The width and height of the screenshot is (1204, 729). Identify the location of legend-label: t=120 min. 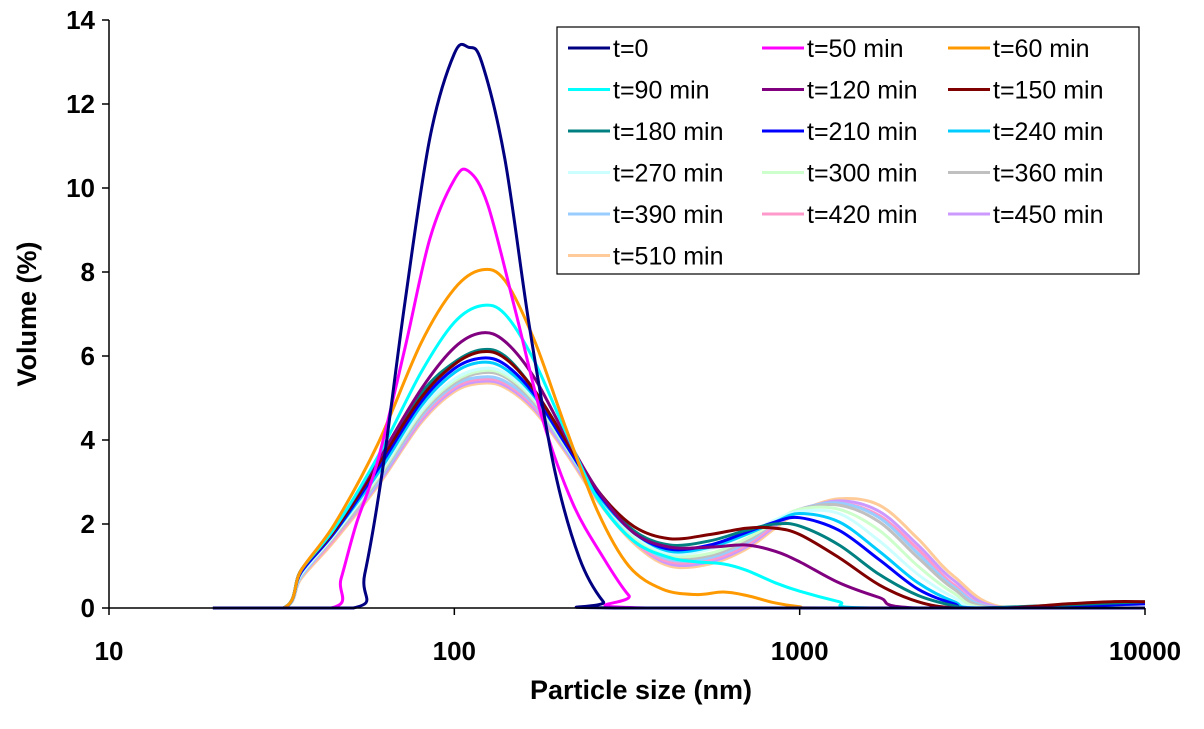
(862, 91).